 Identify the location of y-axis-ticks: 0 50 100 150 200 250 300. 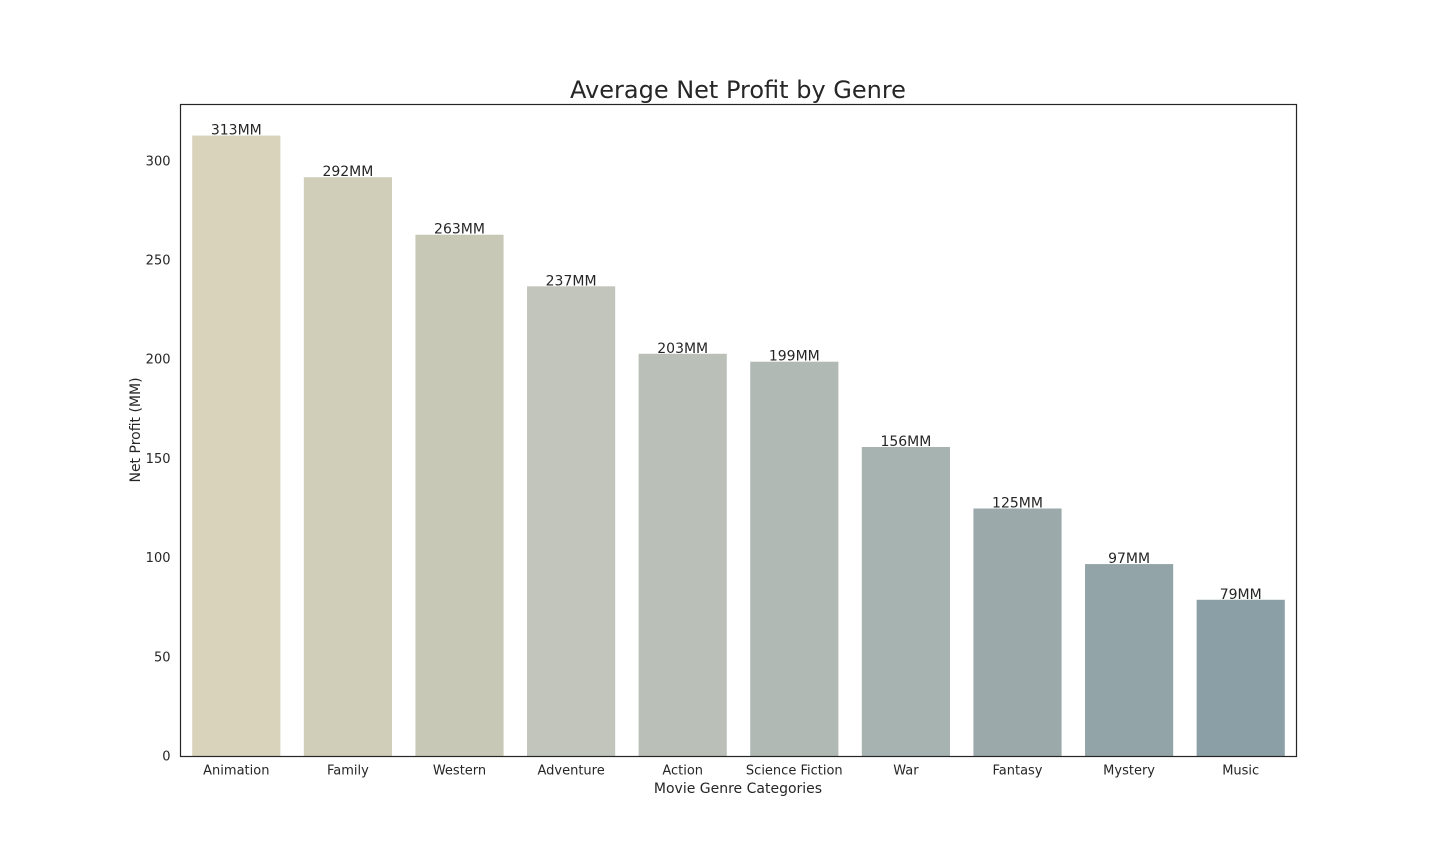
(158, 459).